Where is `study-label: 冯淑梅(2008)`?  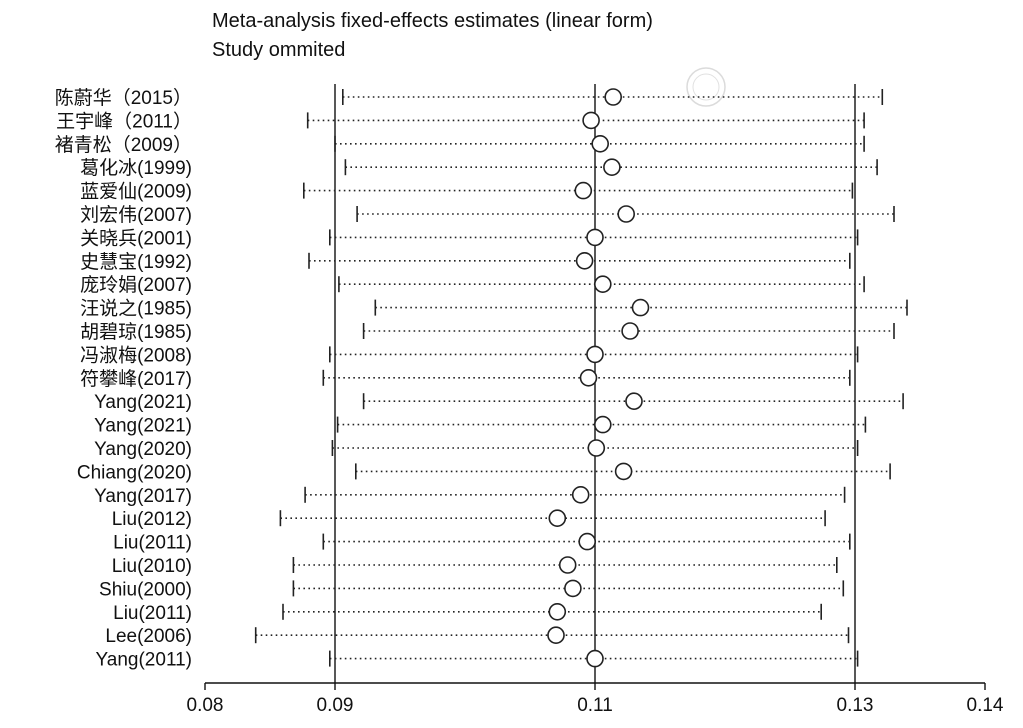
study-label: 冯淑梅(2008) is located at coordinates (136, 355).